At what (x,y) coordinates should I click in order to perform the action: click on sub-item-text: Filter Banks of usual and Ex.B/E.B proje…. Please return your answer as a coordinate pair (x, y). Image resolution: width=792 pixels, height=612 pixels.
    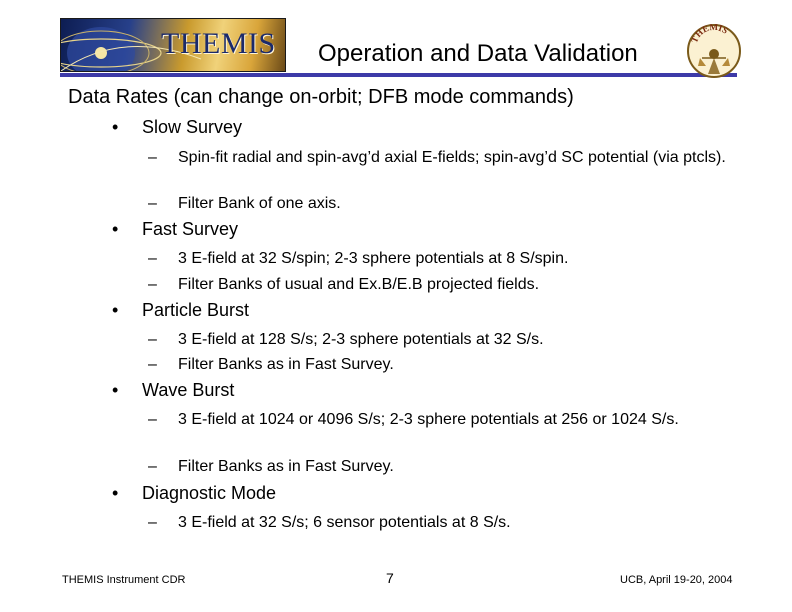
    Looking at the image, I should click on (359, 284).